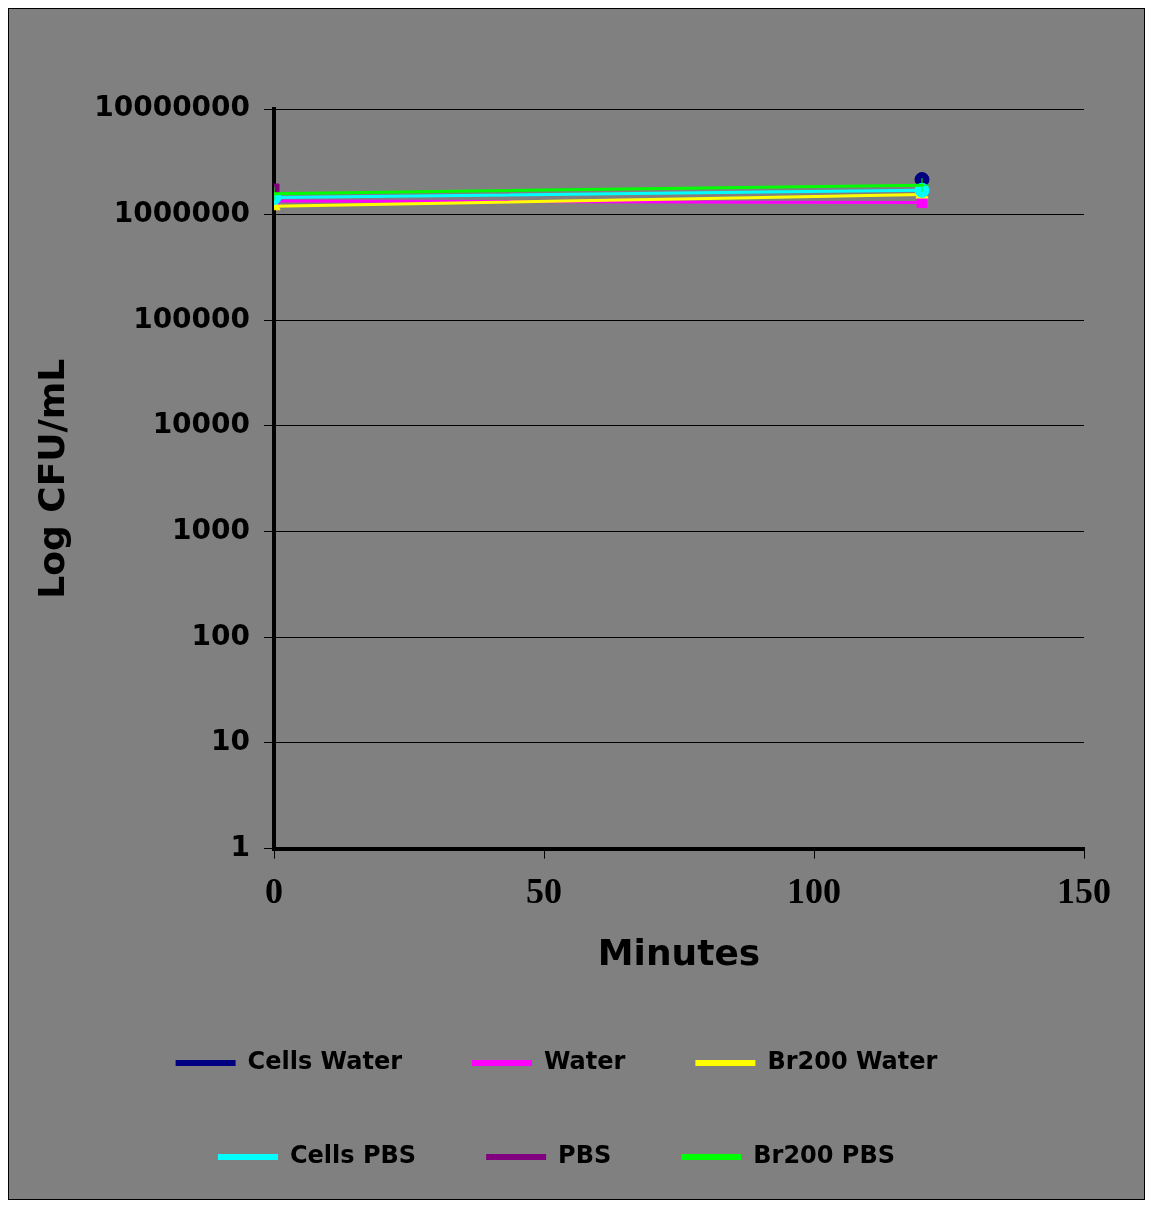 This screenshot has height=1205, width=1151. I want to click on legend-label: Cells PBS, so click(353, 1155).